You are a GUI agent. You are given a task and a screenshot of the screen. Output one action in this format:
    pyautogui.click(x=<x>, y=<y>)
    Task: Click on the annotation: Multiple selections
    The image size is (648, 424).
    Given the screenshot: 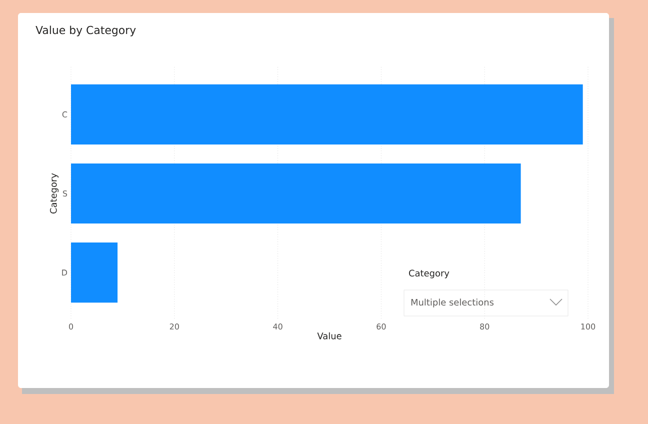 What is the action you would take?
    pyautogui.click(x=452, y=303)
    